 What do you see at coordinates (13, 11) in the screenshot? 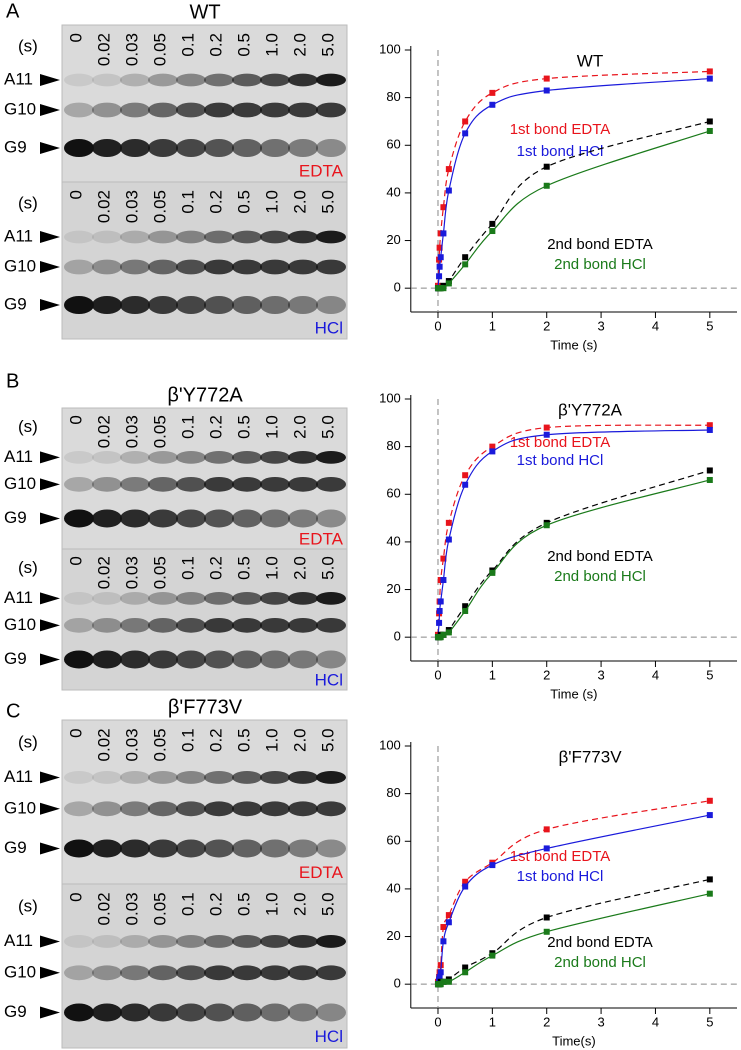
I see `panel-letter: A` at bounding box center [13, 11].